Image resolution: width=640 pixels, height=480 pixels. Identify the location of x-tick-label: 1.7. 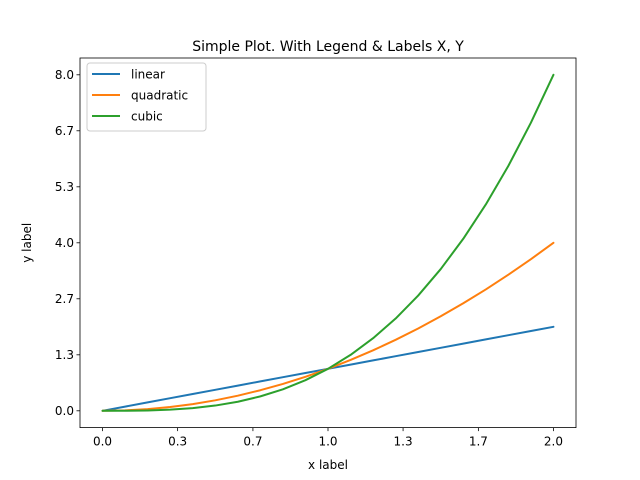
(478, 442).